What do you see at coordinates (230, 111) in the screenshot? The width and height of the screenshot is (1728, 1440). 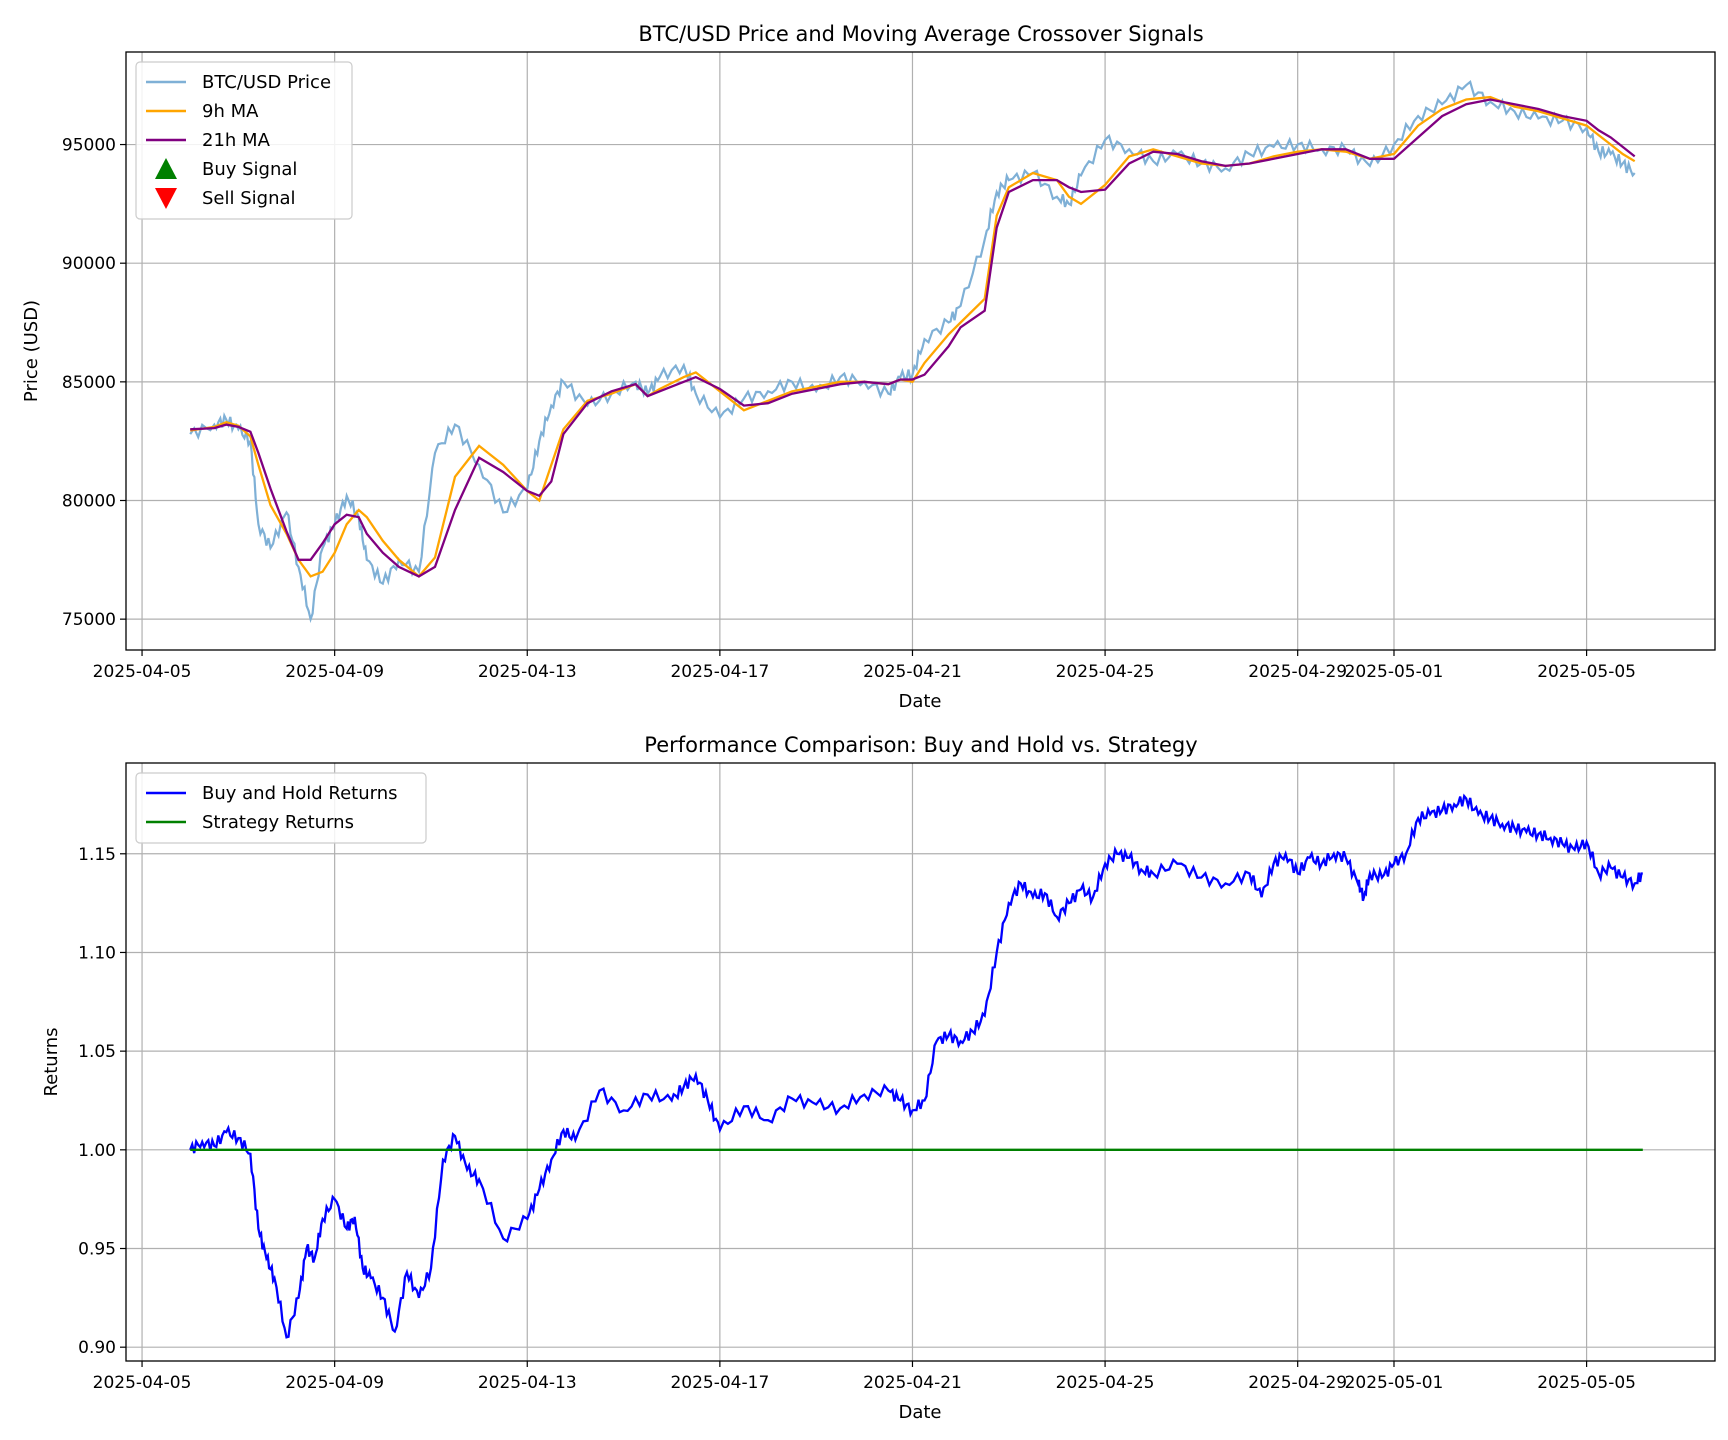 I see `legend-label: 9h MA` at bounding box center [230, 111].